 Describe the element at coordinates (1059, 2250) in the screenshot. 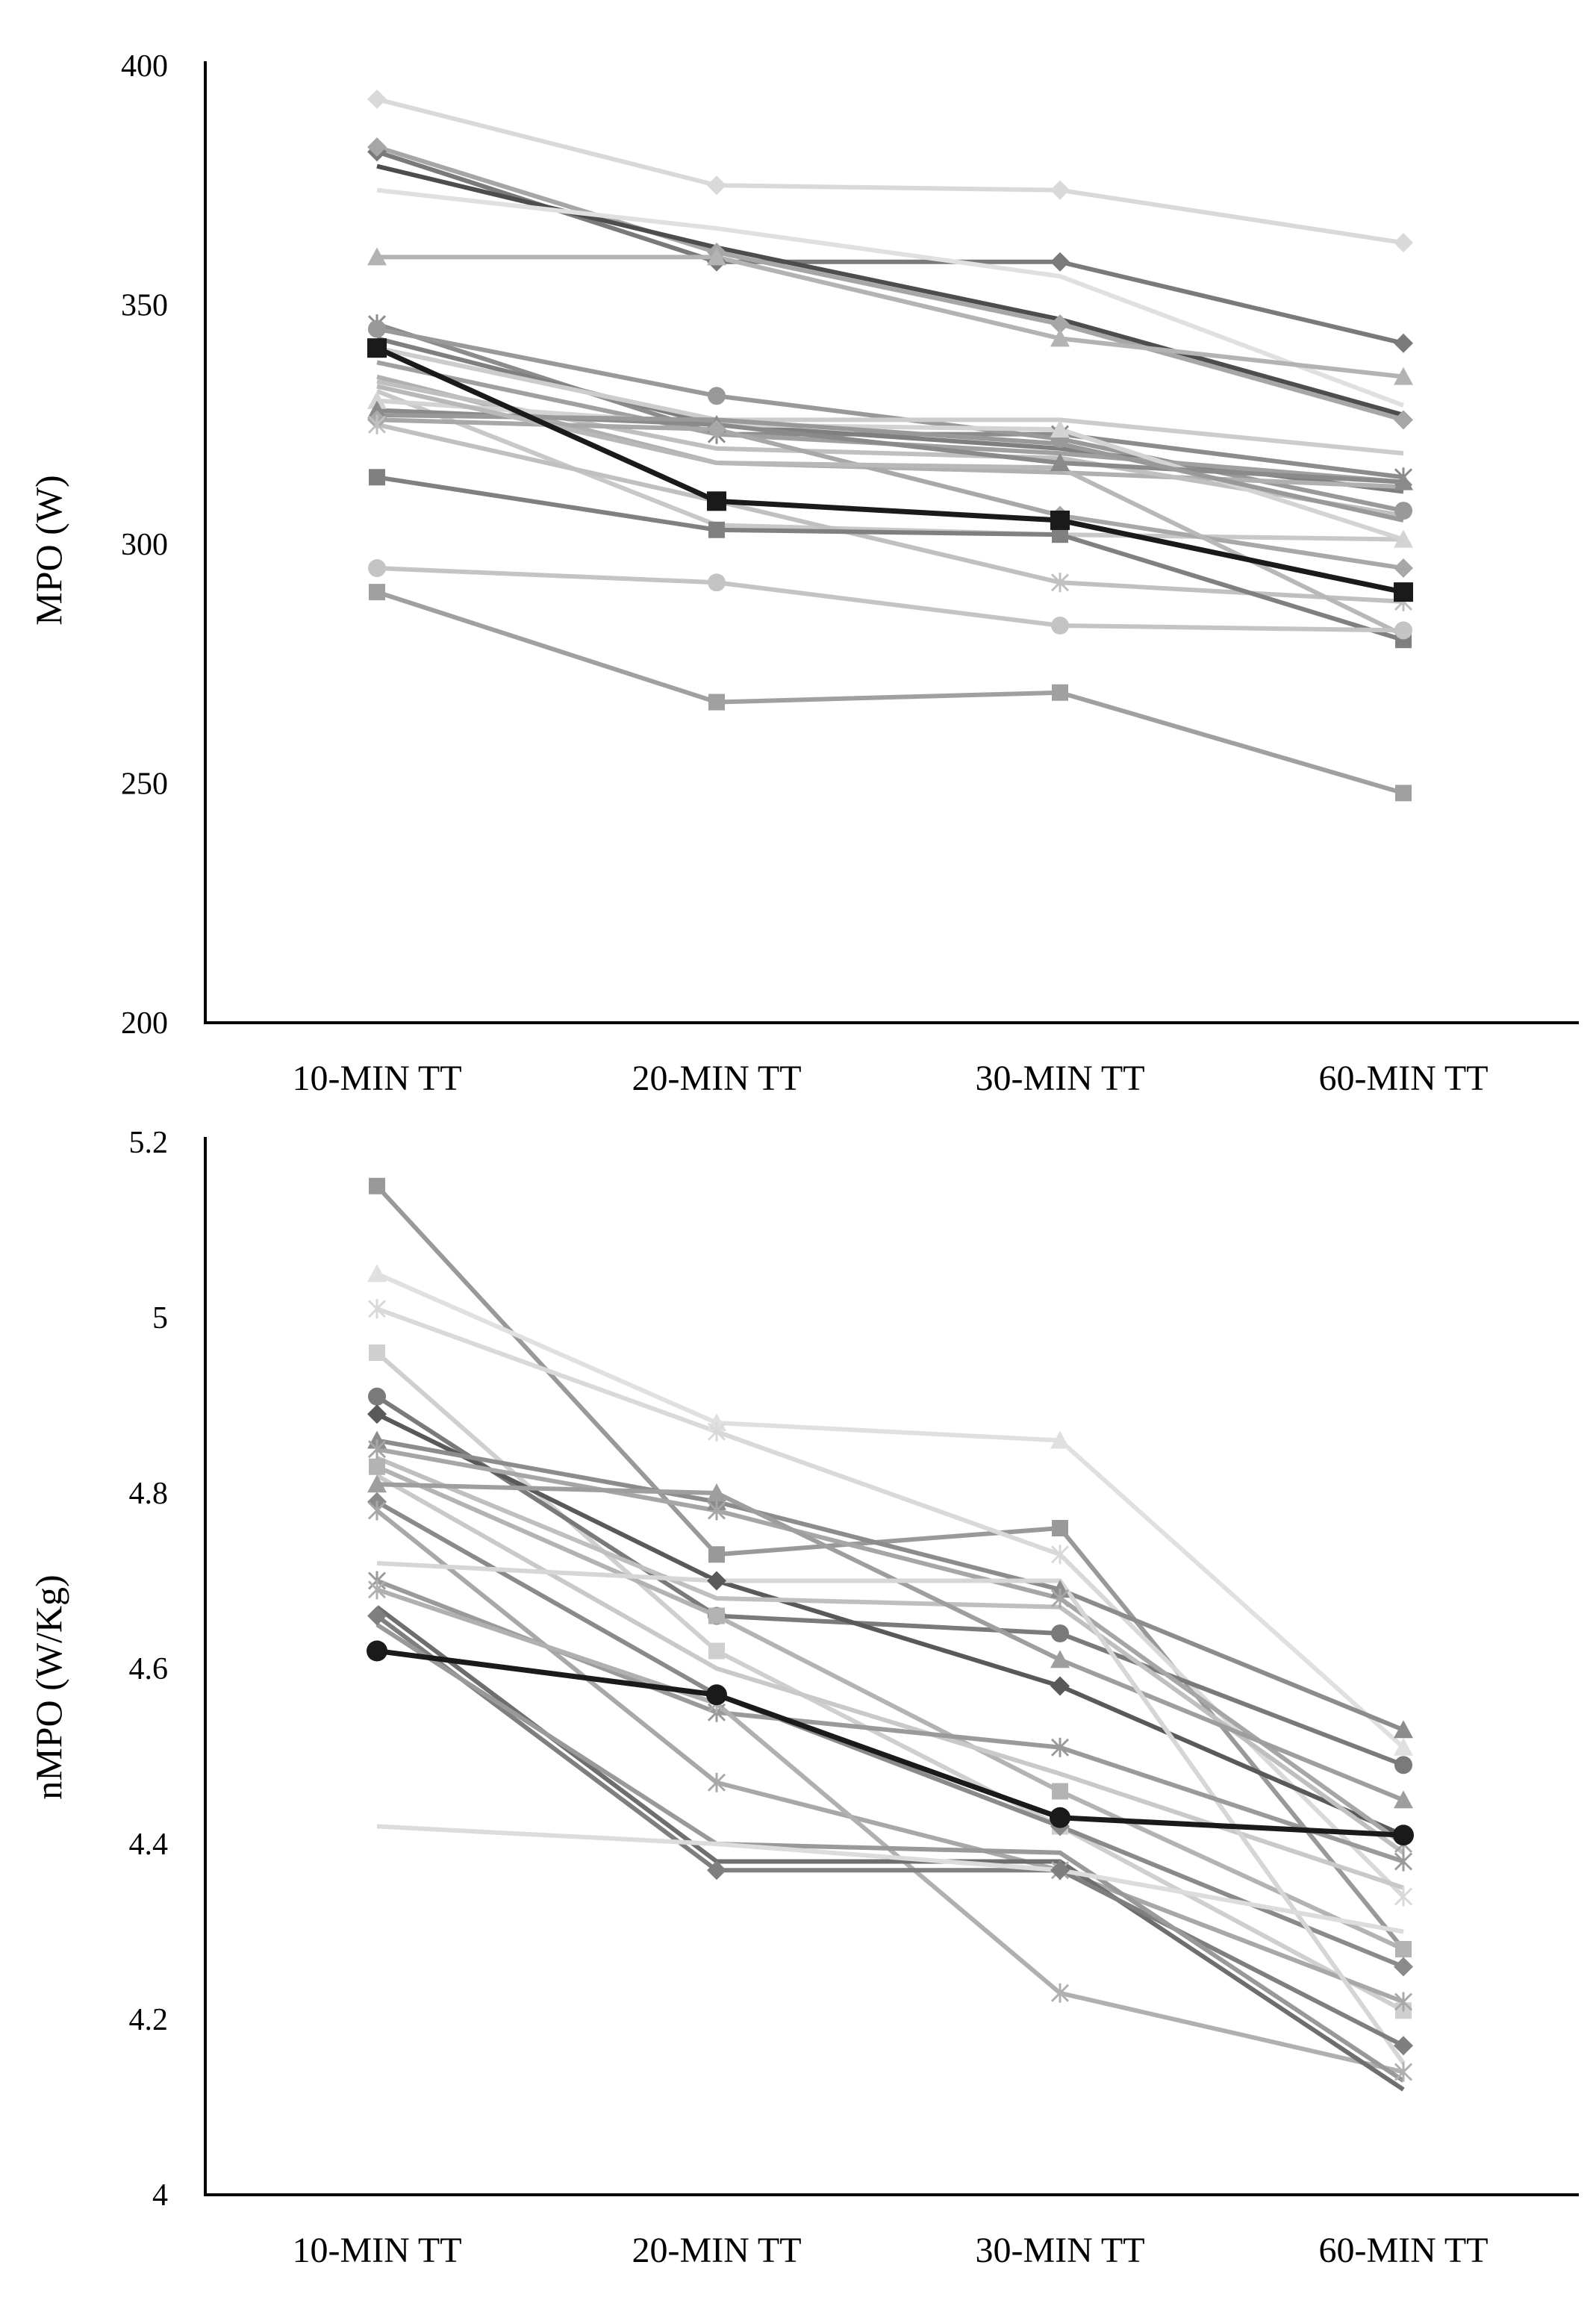

I see `x-tick-label: 30-MIN TT` at that location.